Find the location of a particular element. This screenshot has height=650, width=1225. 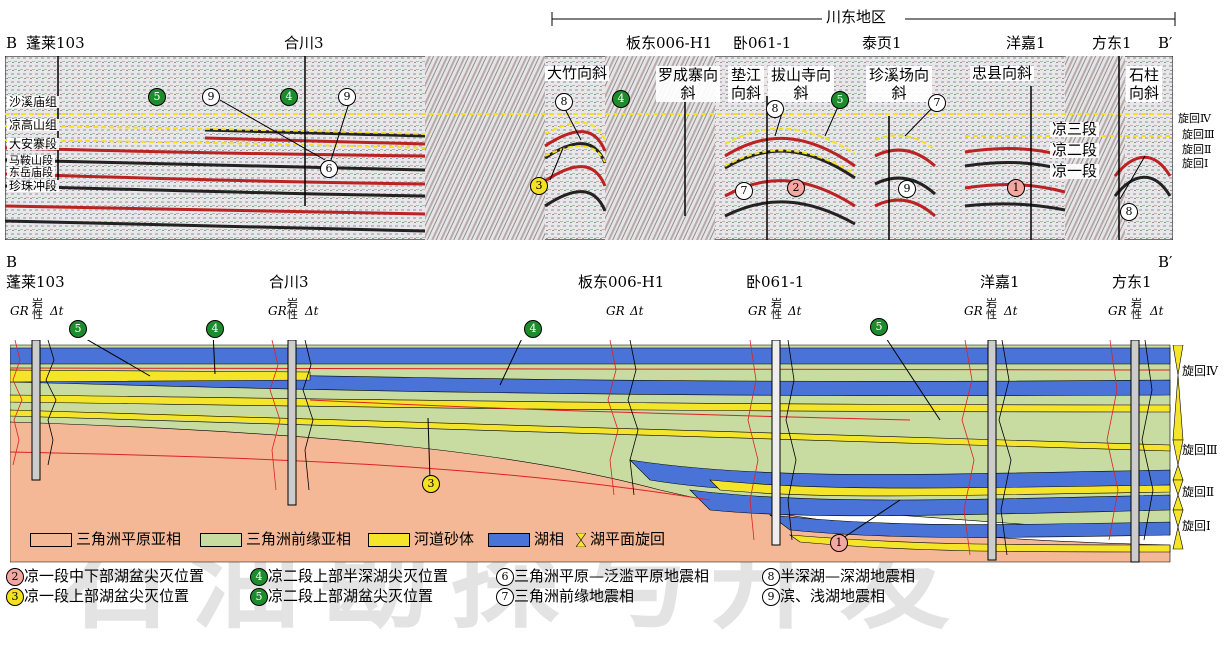

bottom-cycle-4: 旋回Ⅳ is located at coordinates (1200, 371).